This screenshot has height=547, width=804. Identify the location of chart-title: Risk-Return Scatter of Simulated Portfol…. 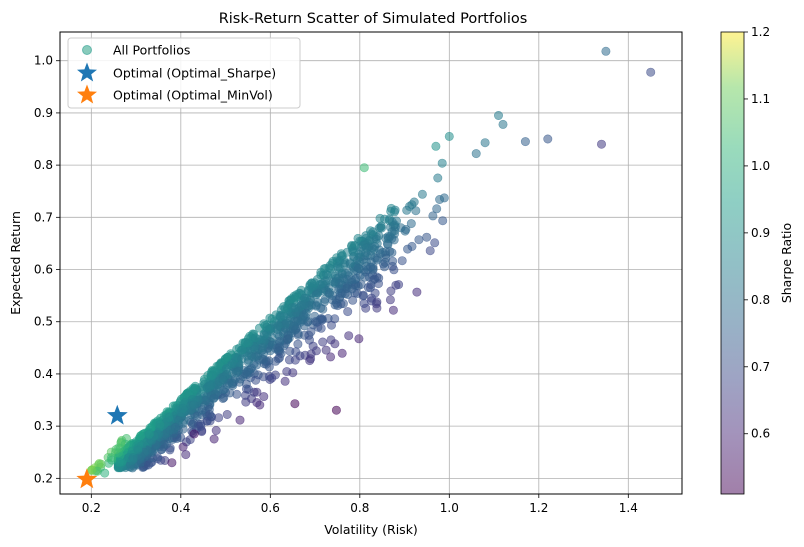
(373, 19).